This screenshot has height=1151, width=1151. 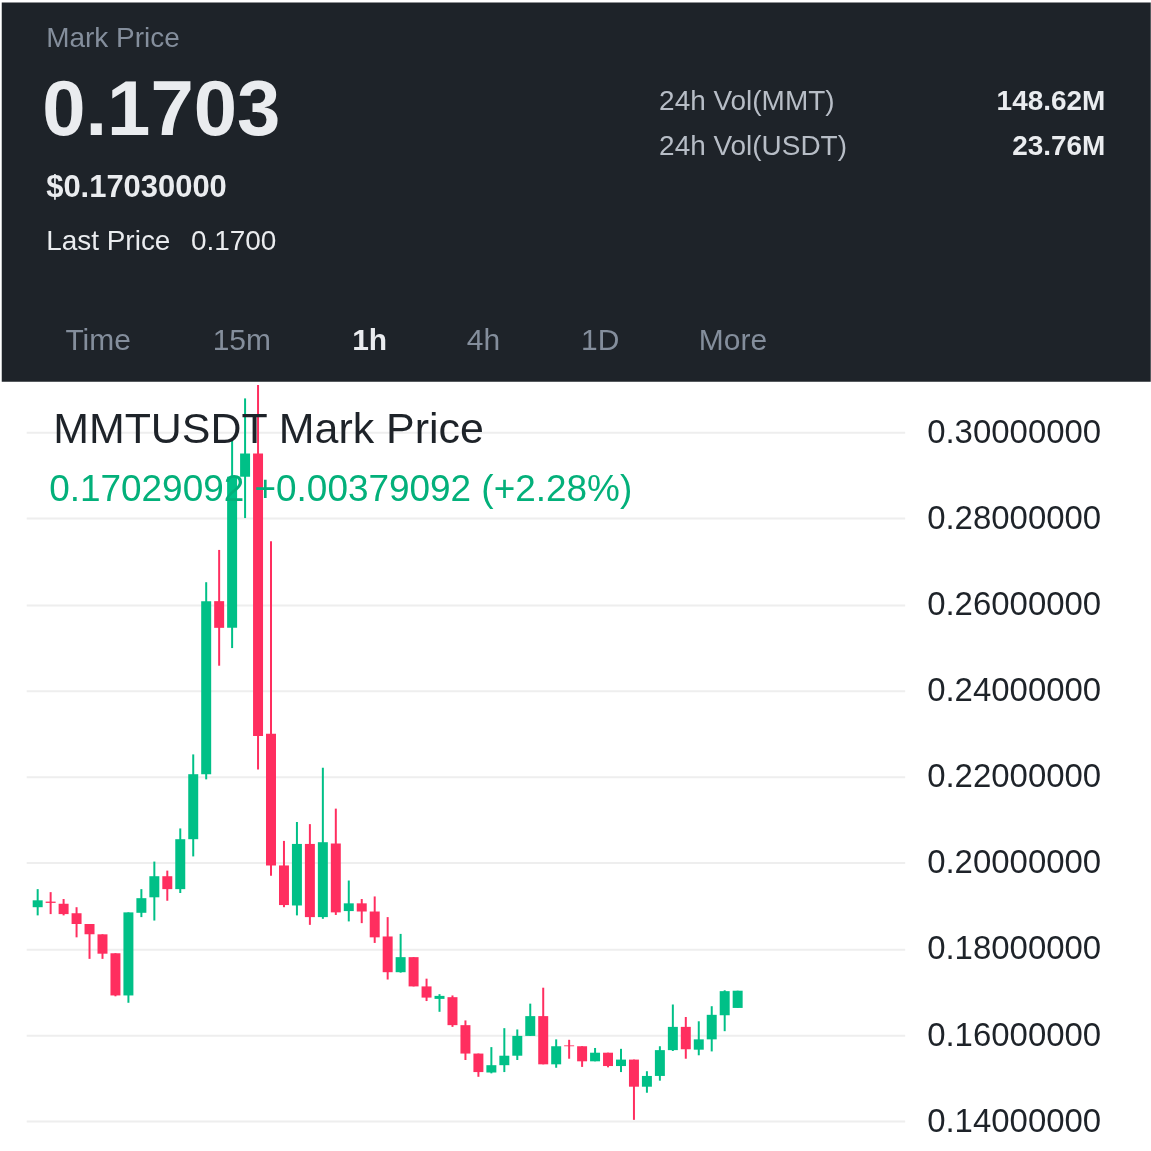 What do you see at coordinates (370, 340) in the screenshot?
I see `text: 1h` at bounding box center [370, 340].